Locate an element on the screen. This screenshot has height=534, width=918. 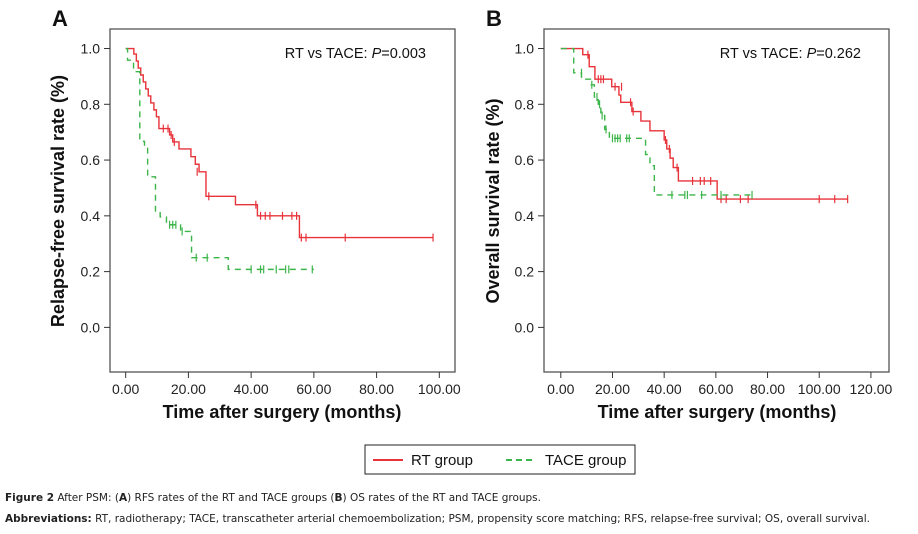
panel-b-y-ticks: 0.0 0.2 0.4 0.6 0.8 1.0 is located at coordinates (529, 188).